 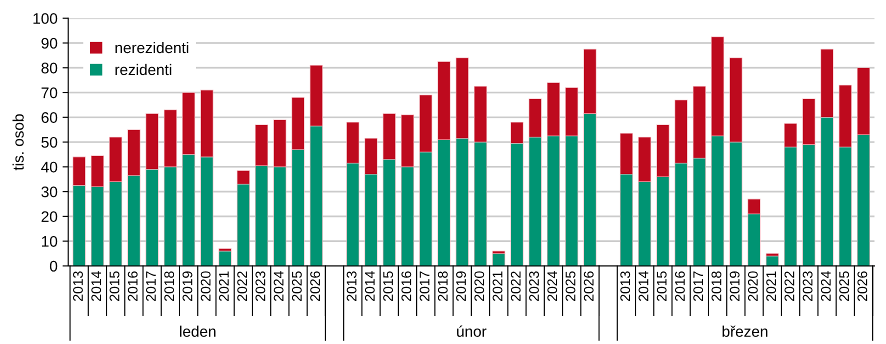 What do you see at coordinates (143, 70) in the screenshot?
I see `legend-label: rezidenti` at bounding box center [143, 70].